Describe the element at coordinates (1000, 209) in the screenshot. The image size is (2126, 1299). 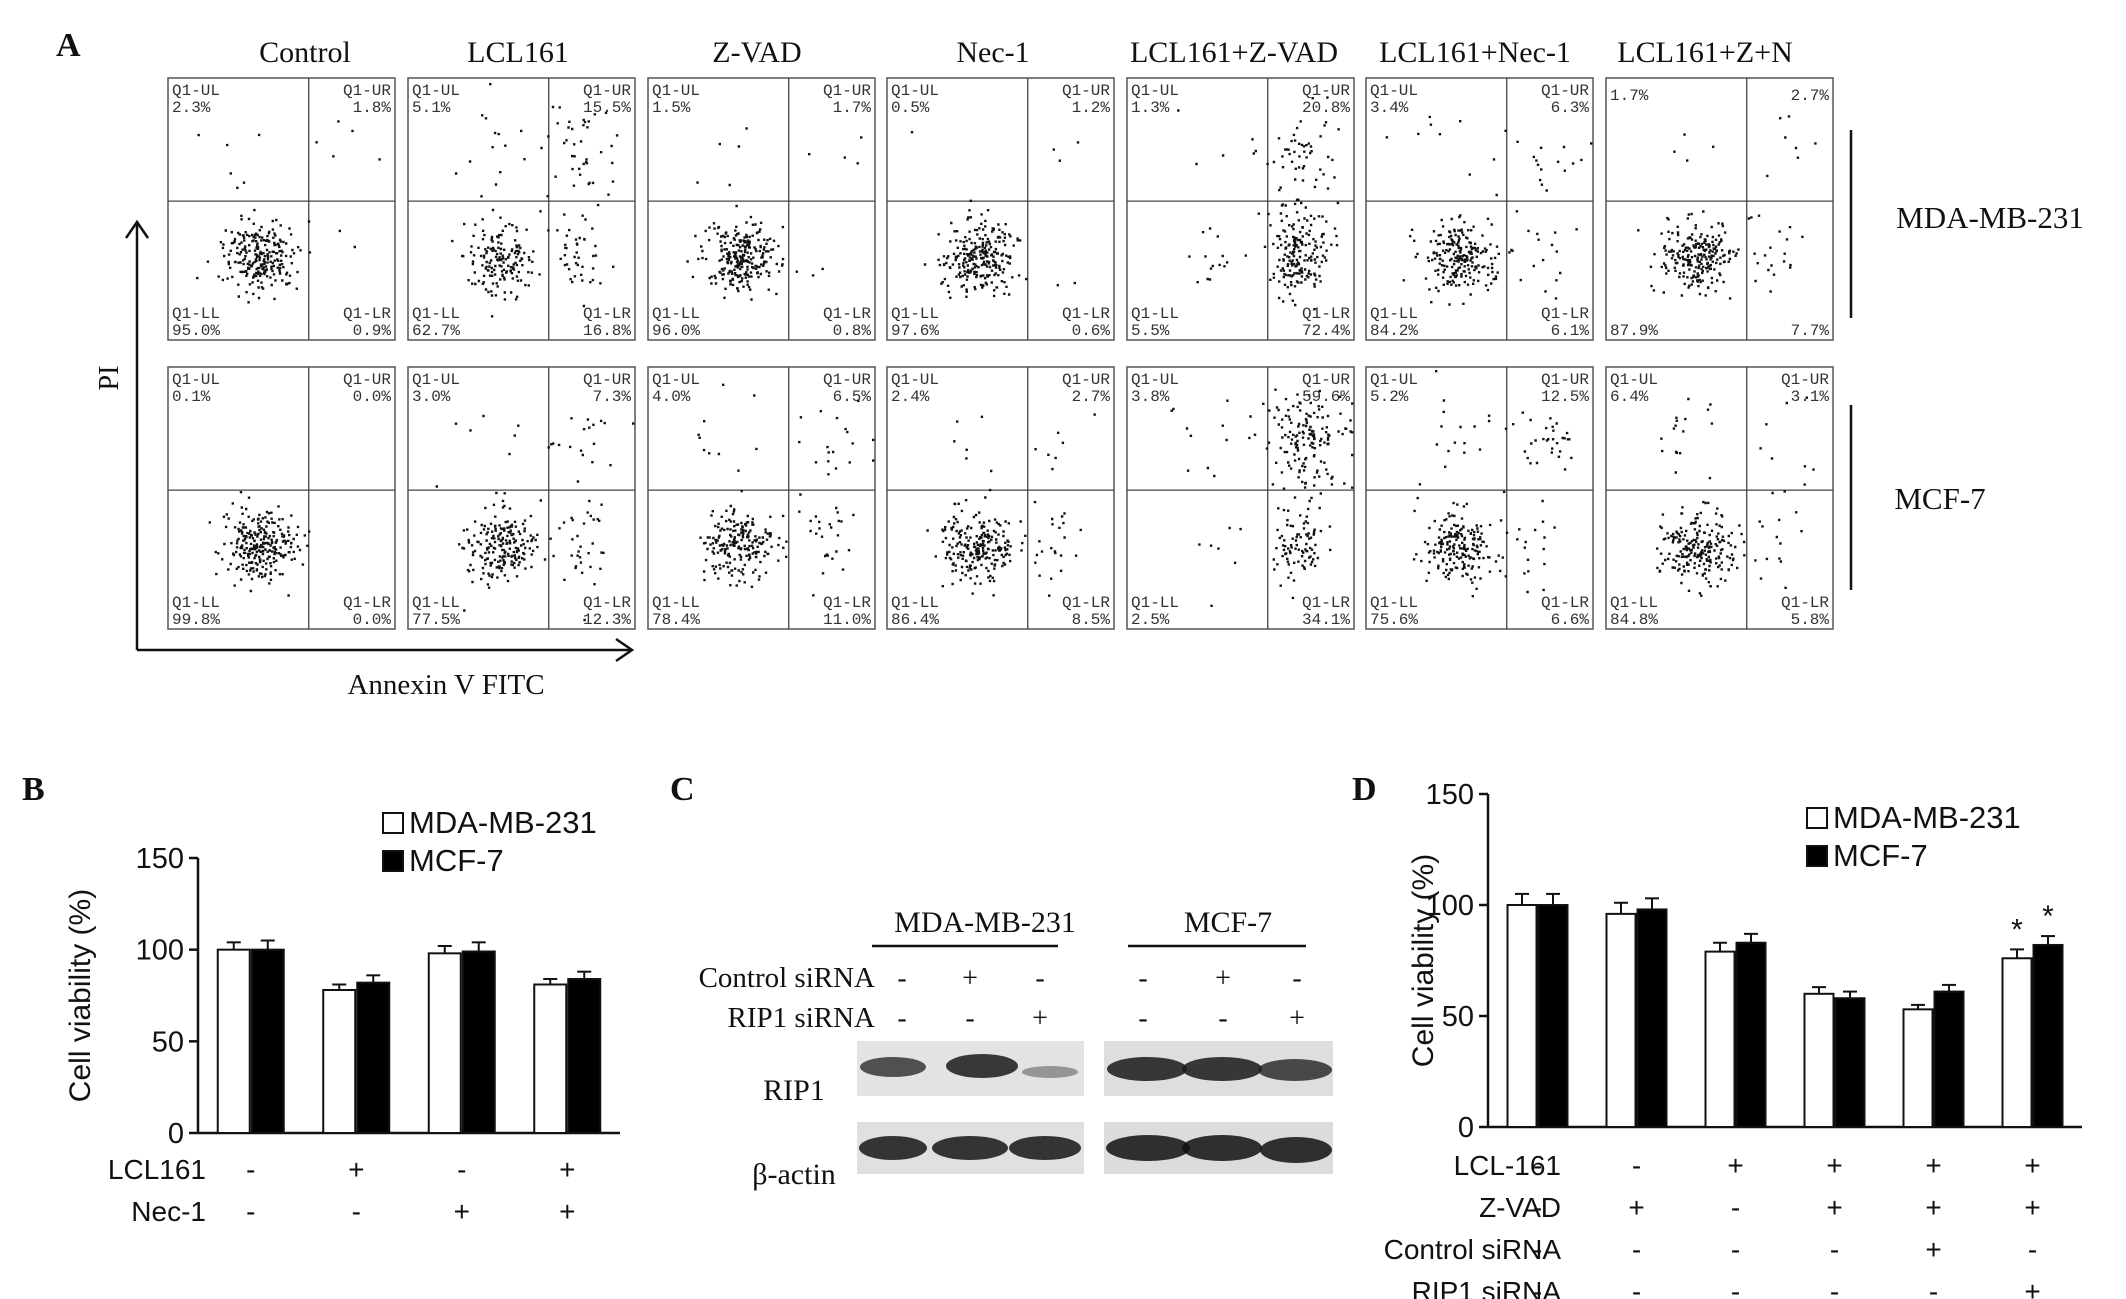
I see `flow-plot: Q1-UL Q1-UR Q1-LL Q1-LR 0.5% 1.2% 97.6% 0.6%` at that location.